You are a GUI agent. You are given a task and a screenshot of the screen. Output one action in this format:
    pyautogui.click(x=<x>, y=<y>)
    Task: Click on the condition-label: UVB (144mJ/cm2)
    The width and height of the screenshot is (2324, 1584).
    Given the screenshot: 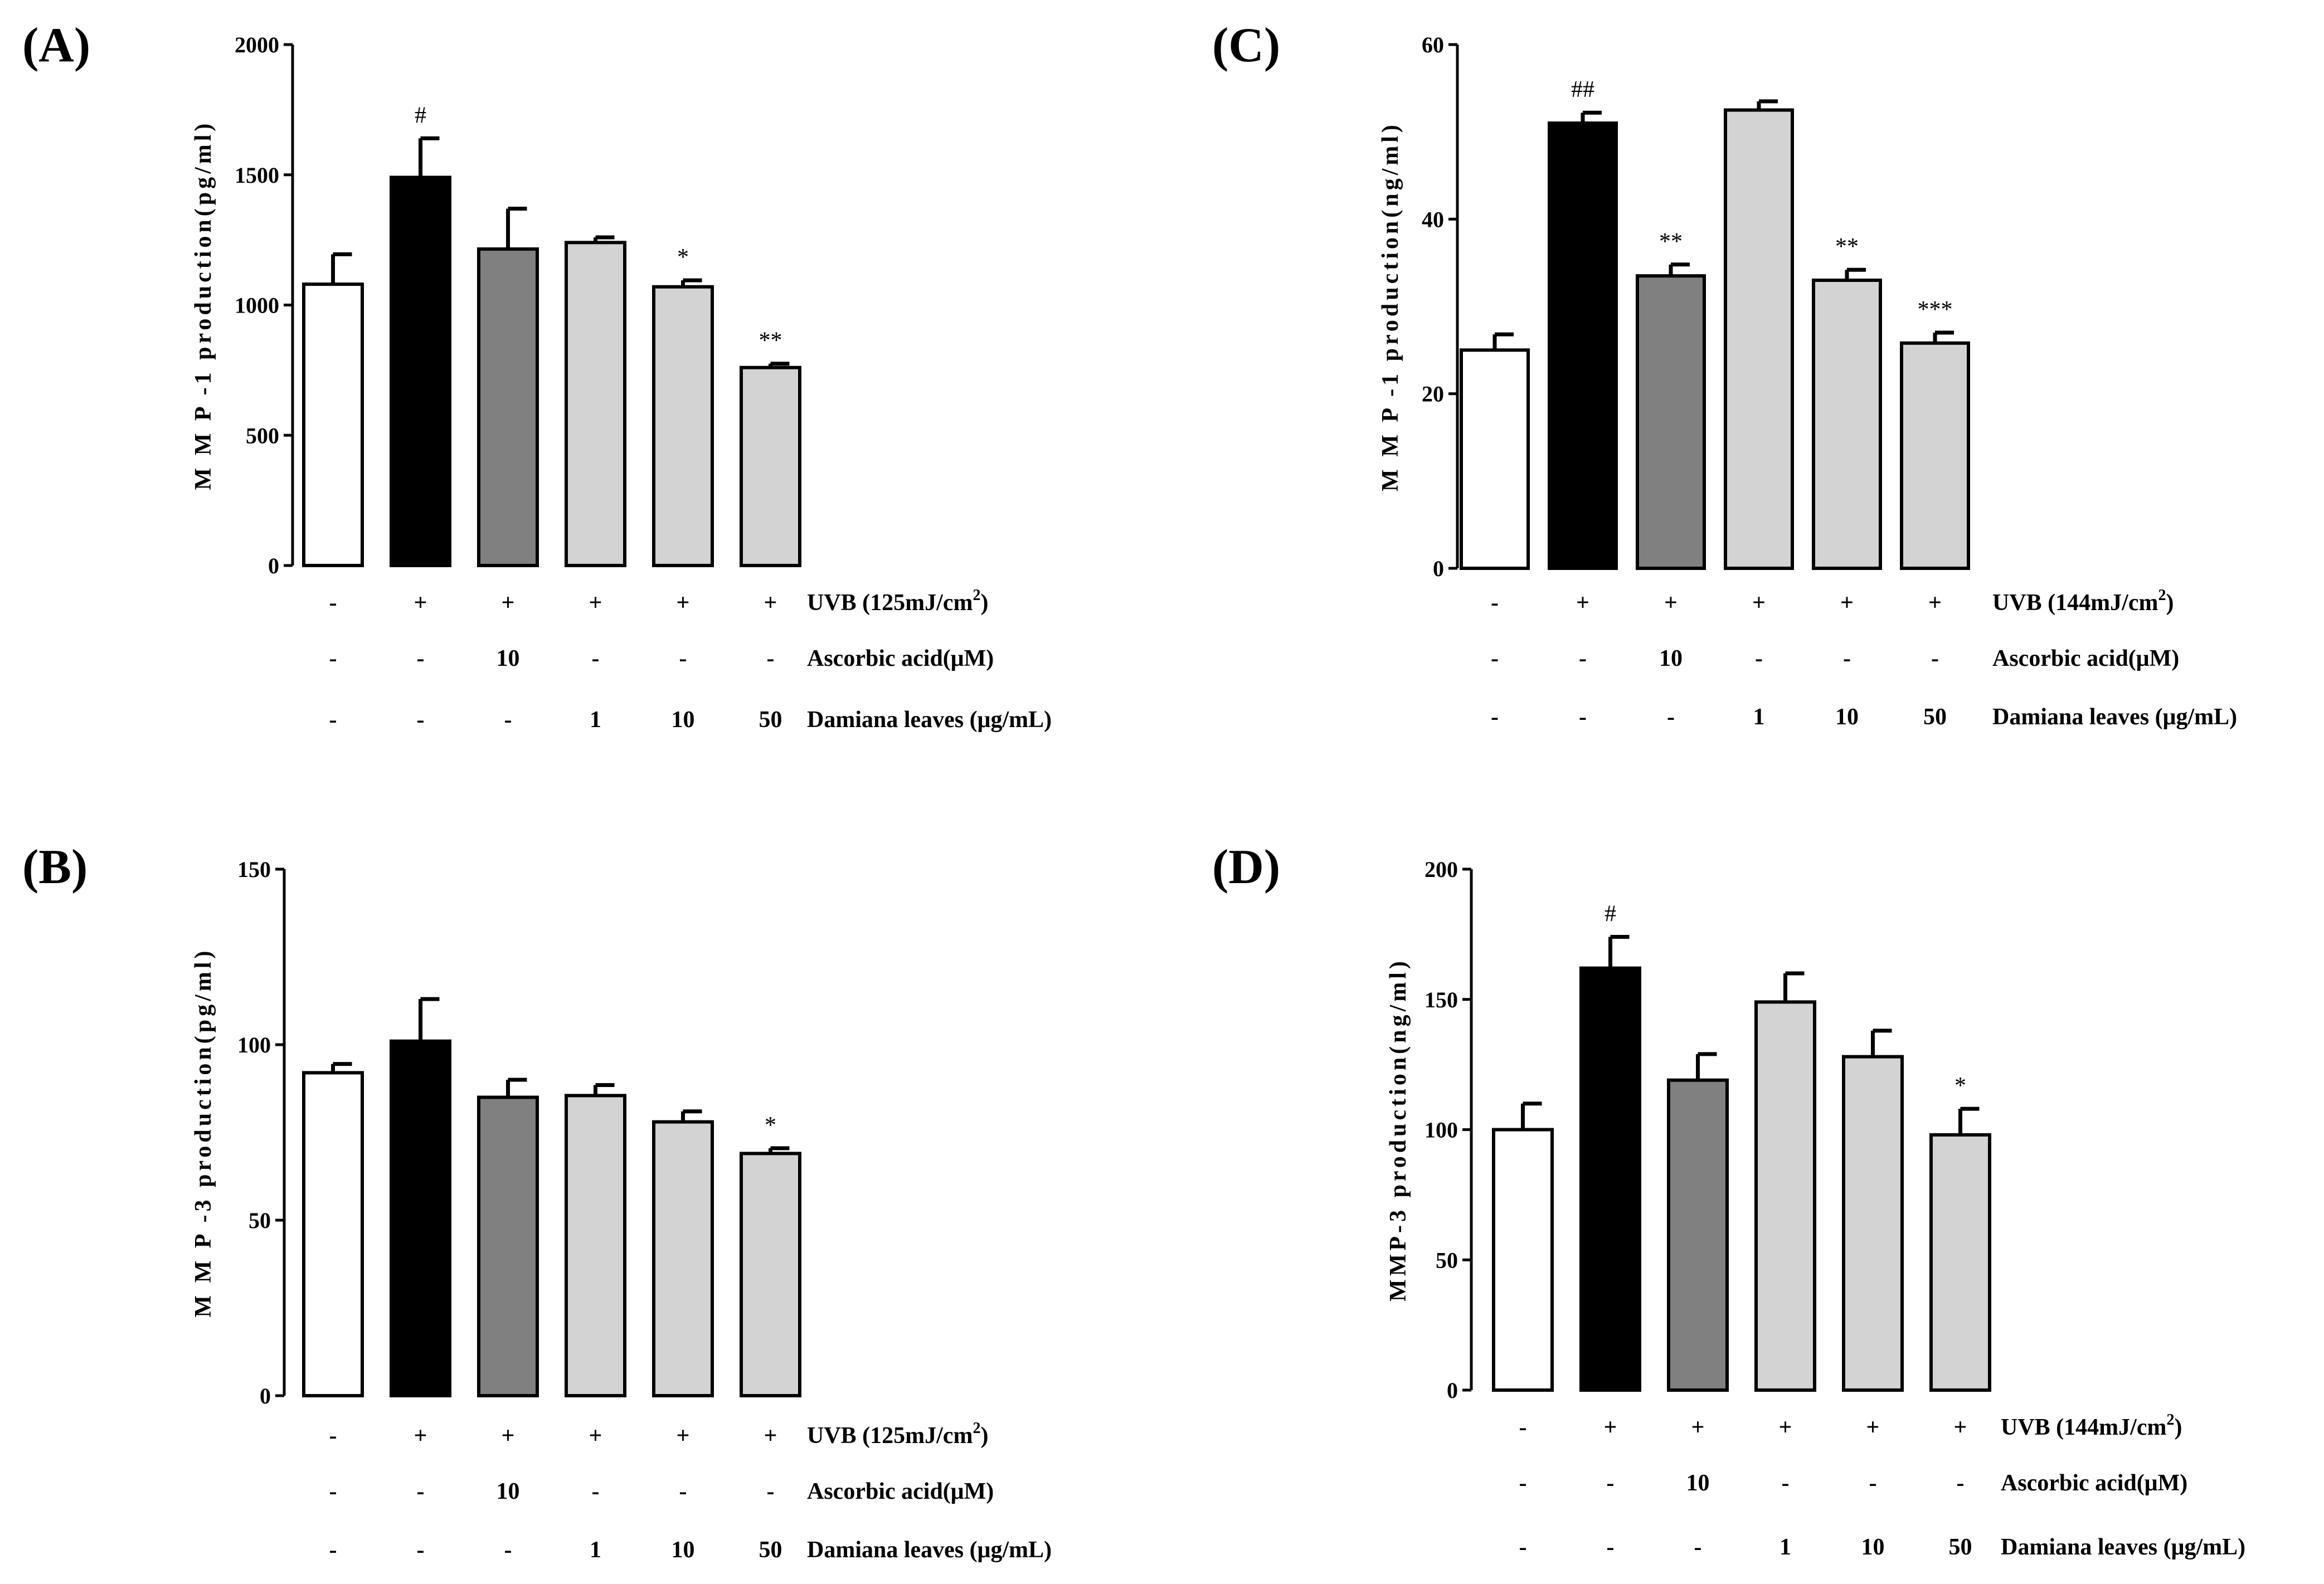 What is the action you would take?
    pyautogui.click(x=2091, y=1426)
    